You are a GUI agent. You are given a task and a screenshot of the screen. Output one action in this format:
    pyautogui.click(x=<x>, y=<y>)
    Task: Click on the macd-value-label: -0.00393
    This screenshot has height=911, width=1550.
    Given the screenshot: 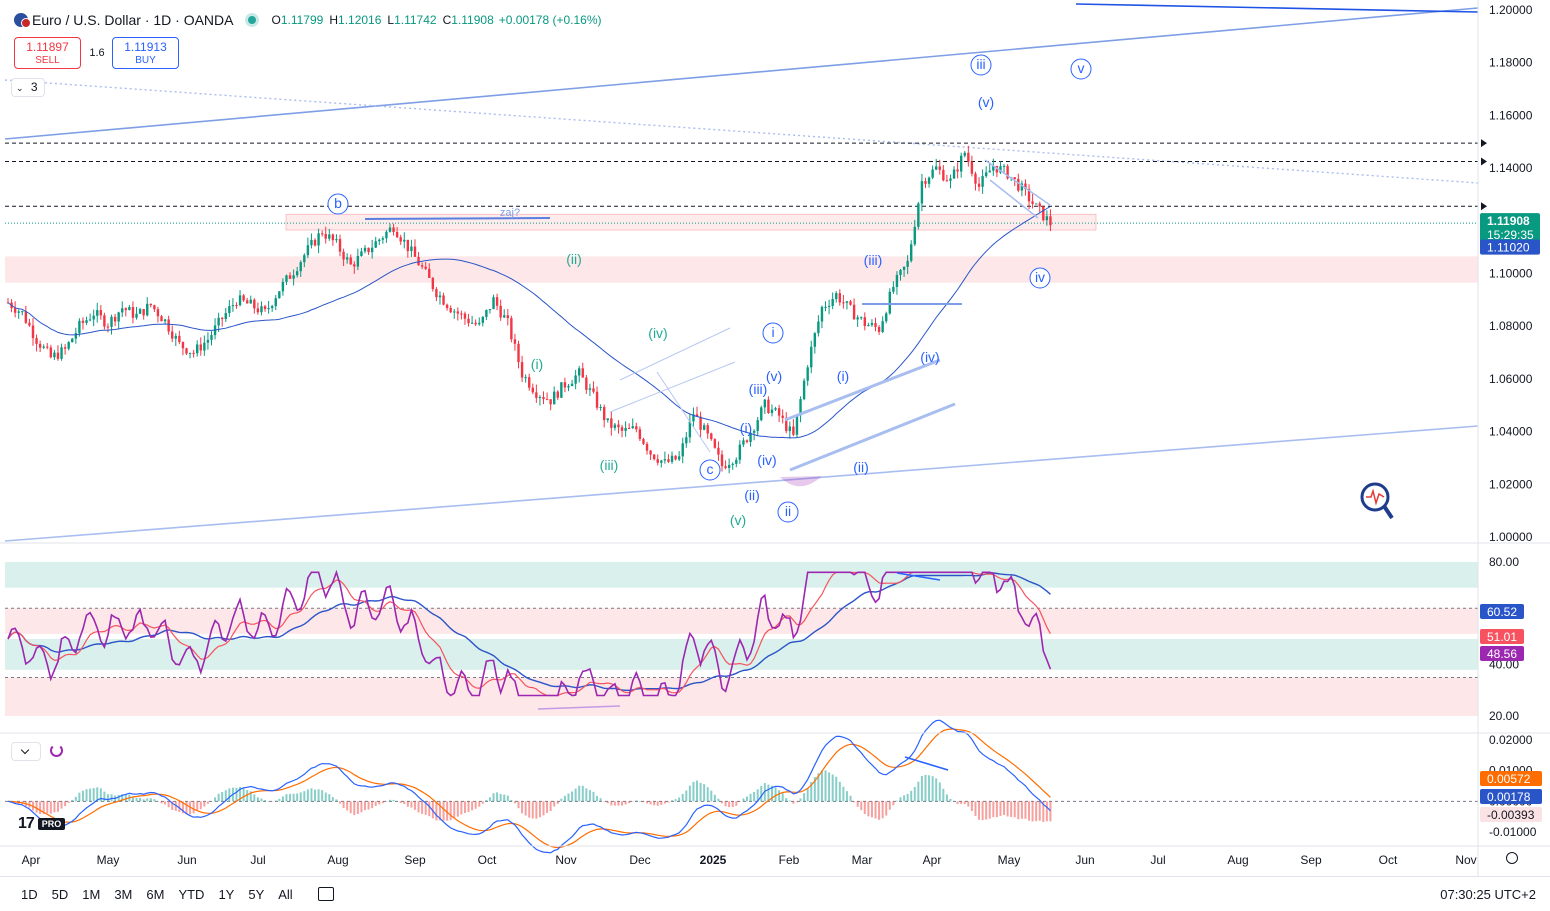 What is the action you would take?
    pyautogui.click(x=1511, y=815)
    